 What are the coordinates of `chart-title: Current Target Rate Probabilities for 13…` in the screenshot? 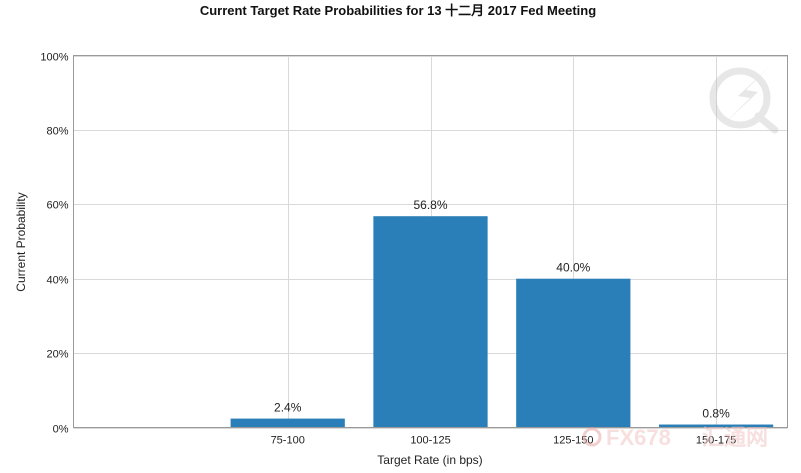 It's located at (398, 10).